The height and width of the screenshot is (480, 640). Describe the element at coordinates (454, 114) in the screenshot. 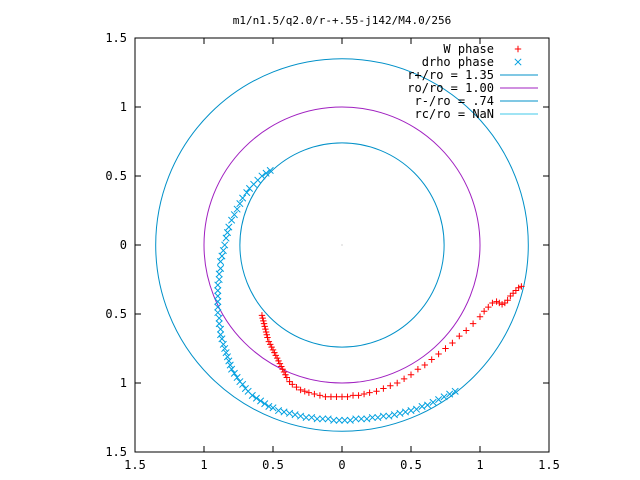

I see `legend-label: rc/ro = NaN` at that location.